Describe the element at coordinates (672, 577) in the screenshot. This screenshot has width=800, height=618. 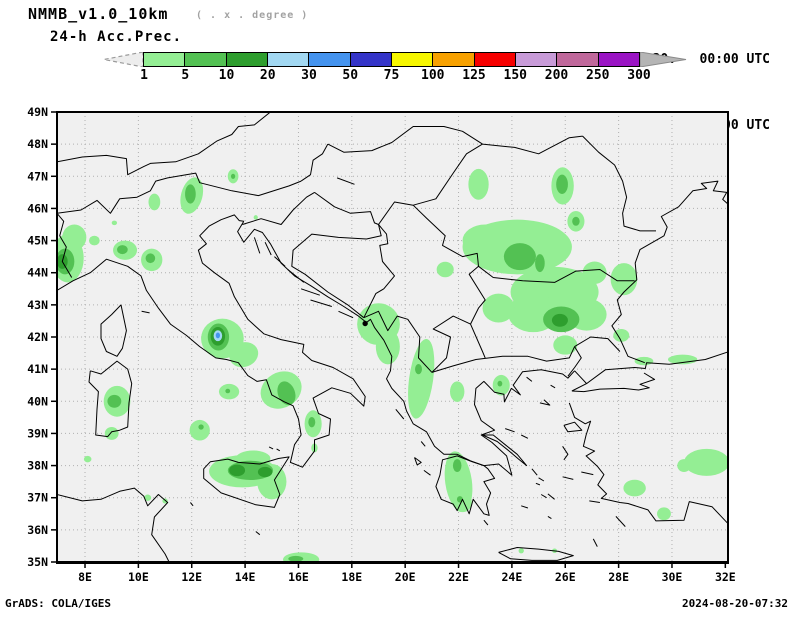
I see `lon-tick-label: 30E` at that location.